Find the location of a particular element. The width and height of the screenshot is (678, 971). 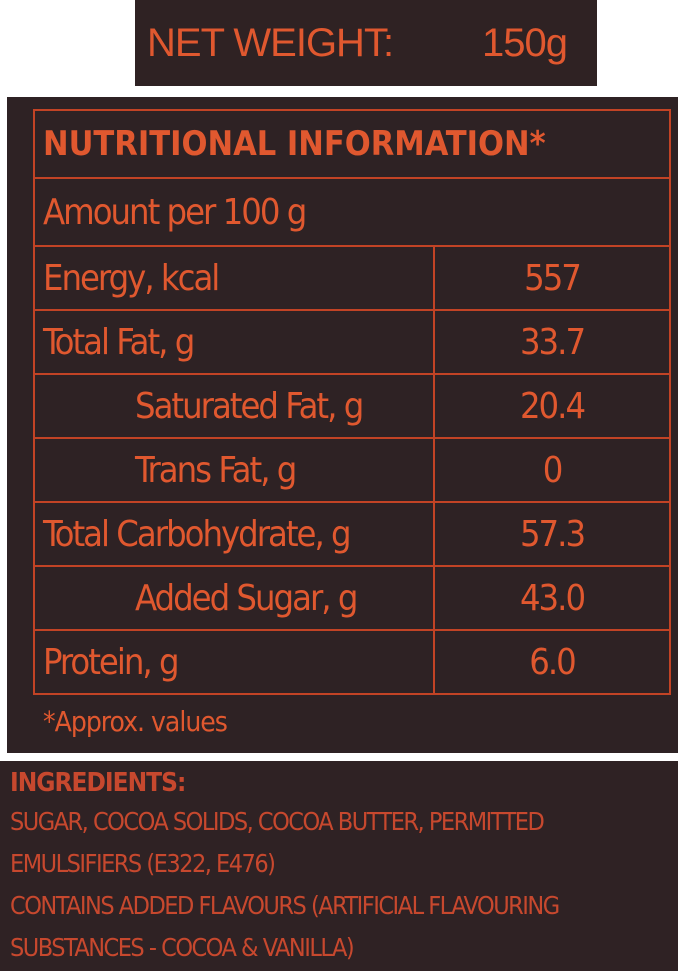

table-row: Total Carbohydrate, g 57.3 is located at coordinates (352, 534).